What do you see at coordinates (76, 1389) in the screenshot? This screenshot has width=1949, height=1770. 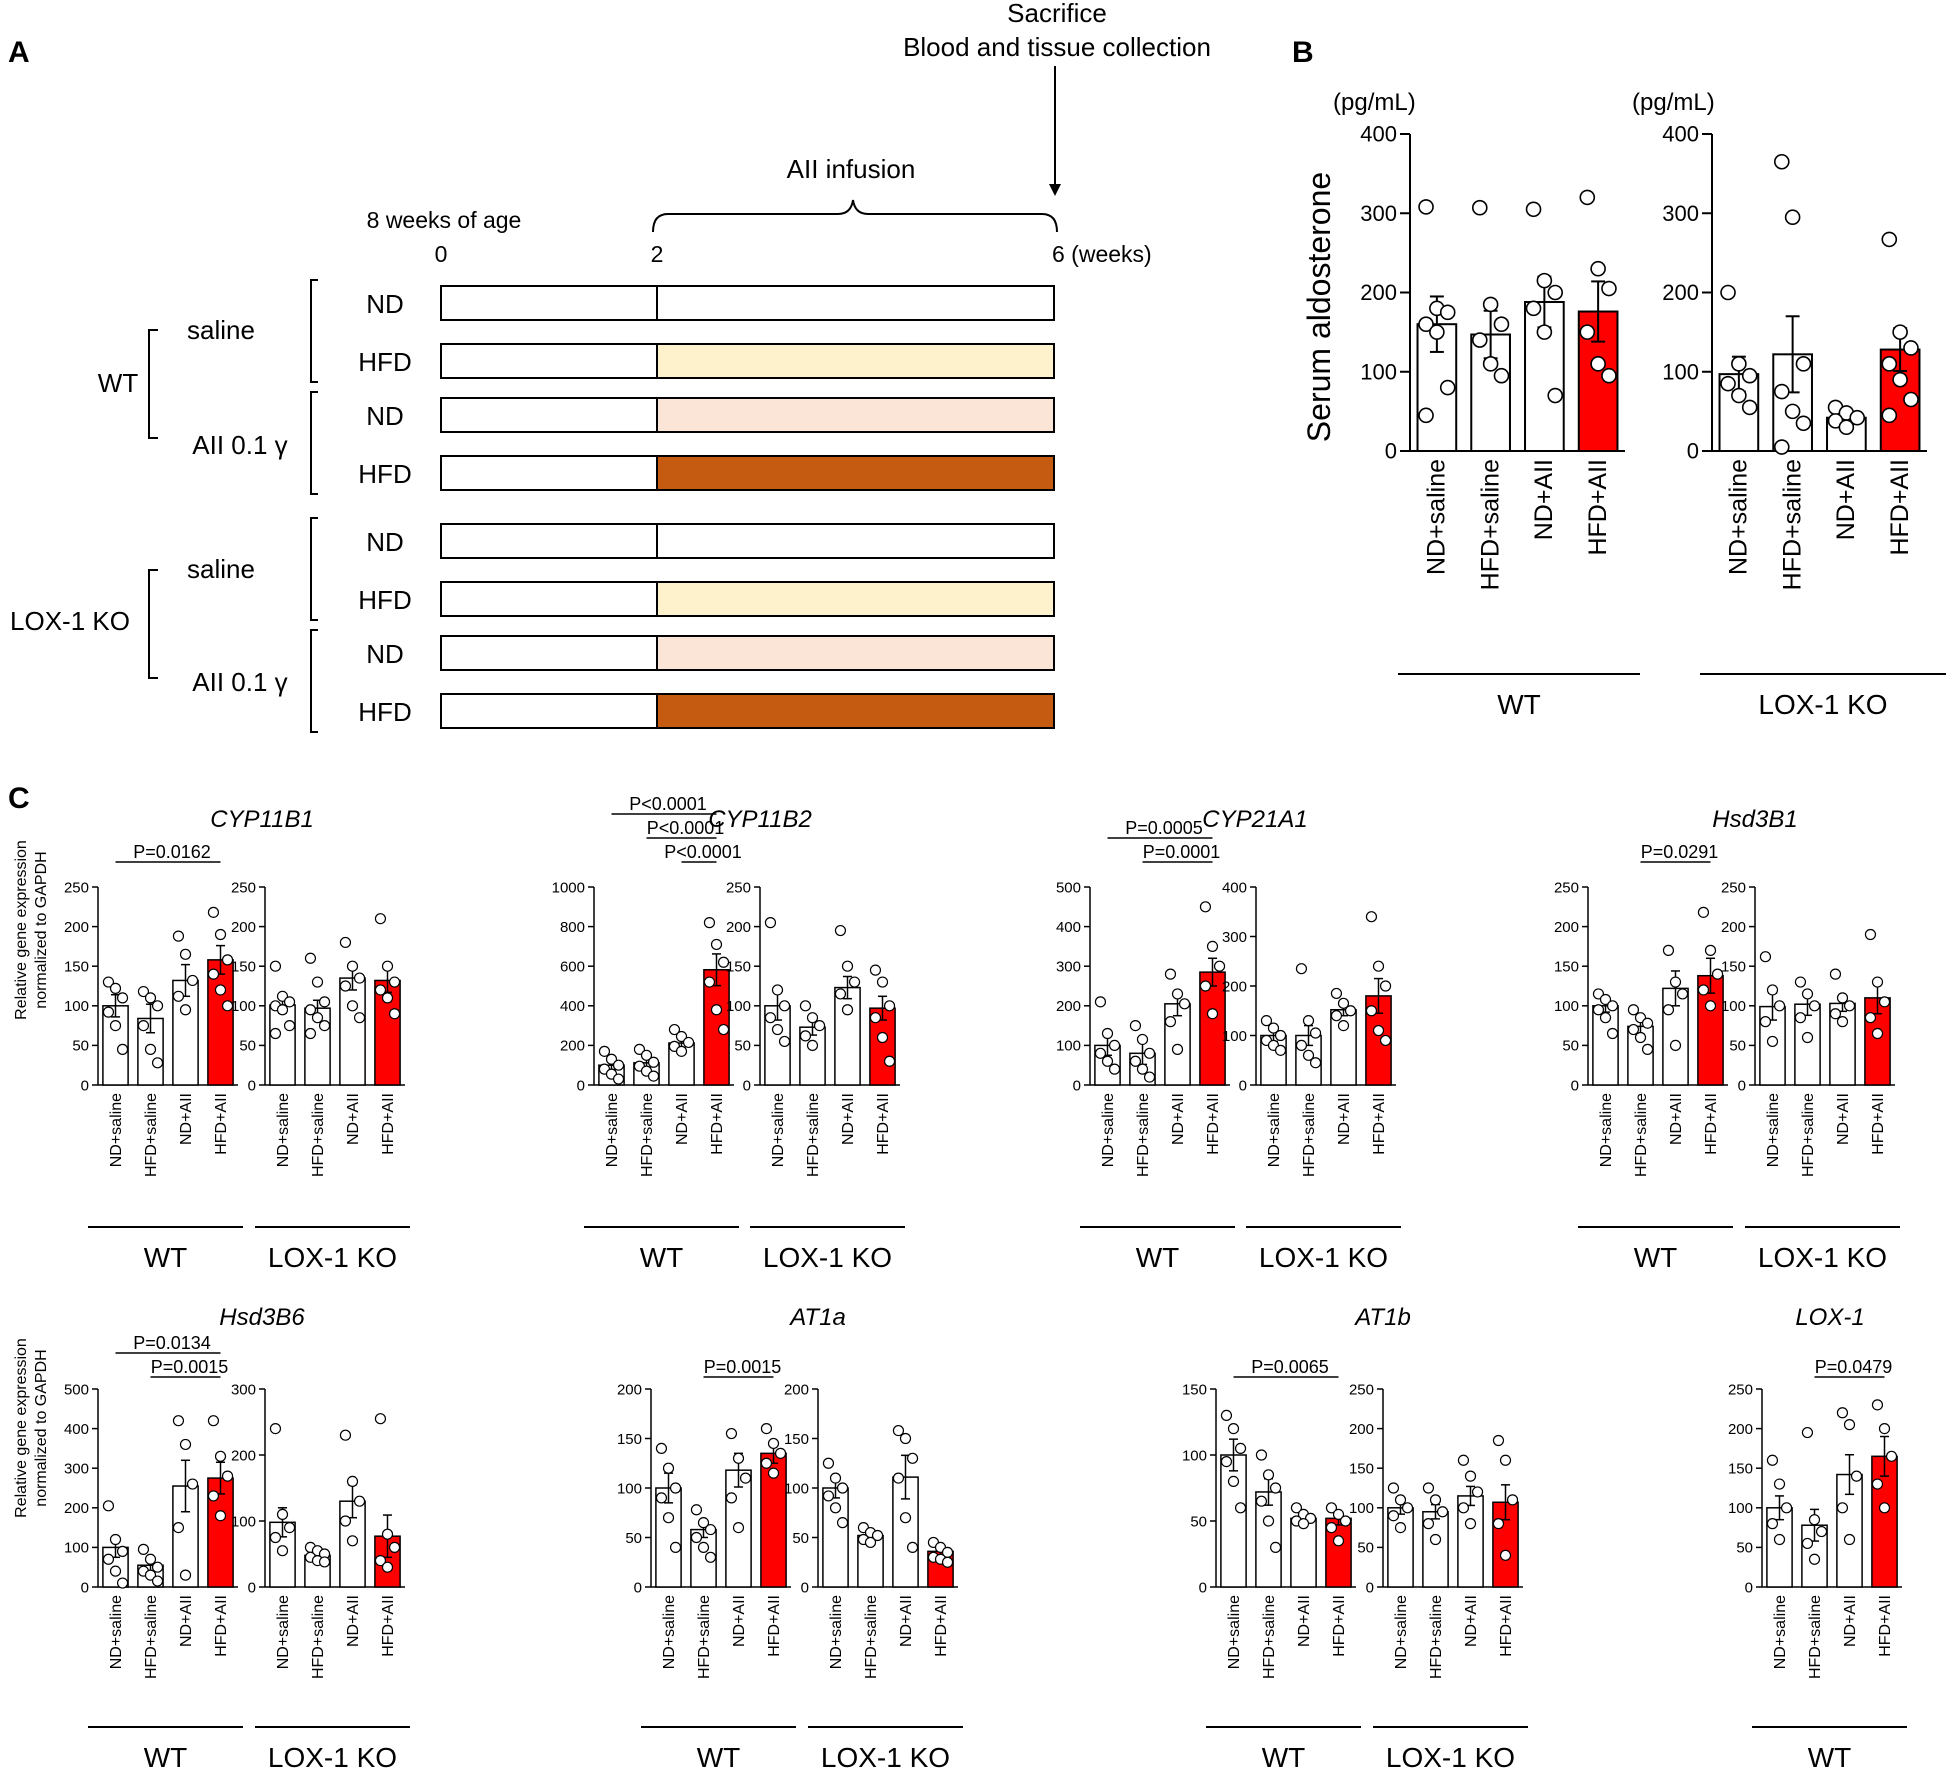 I see `y-tick-label: 500` at bounding box center [76, 1389].